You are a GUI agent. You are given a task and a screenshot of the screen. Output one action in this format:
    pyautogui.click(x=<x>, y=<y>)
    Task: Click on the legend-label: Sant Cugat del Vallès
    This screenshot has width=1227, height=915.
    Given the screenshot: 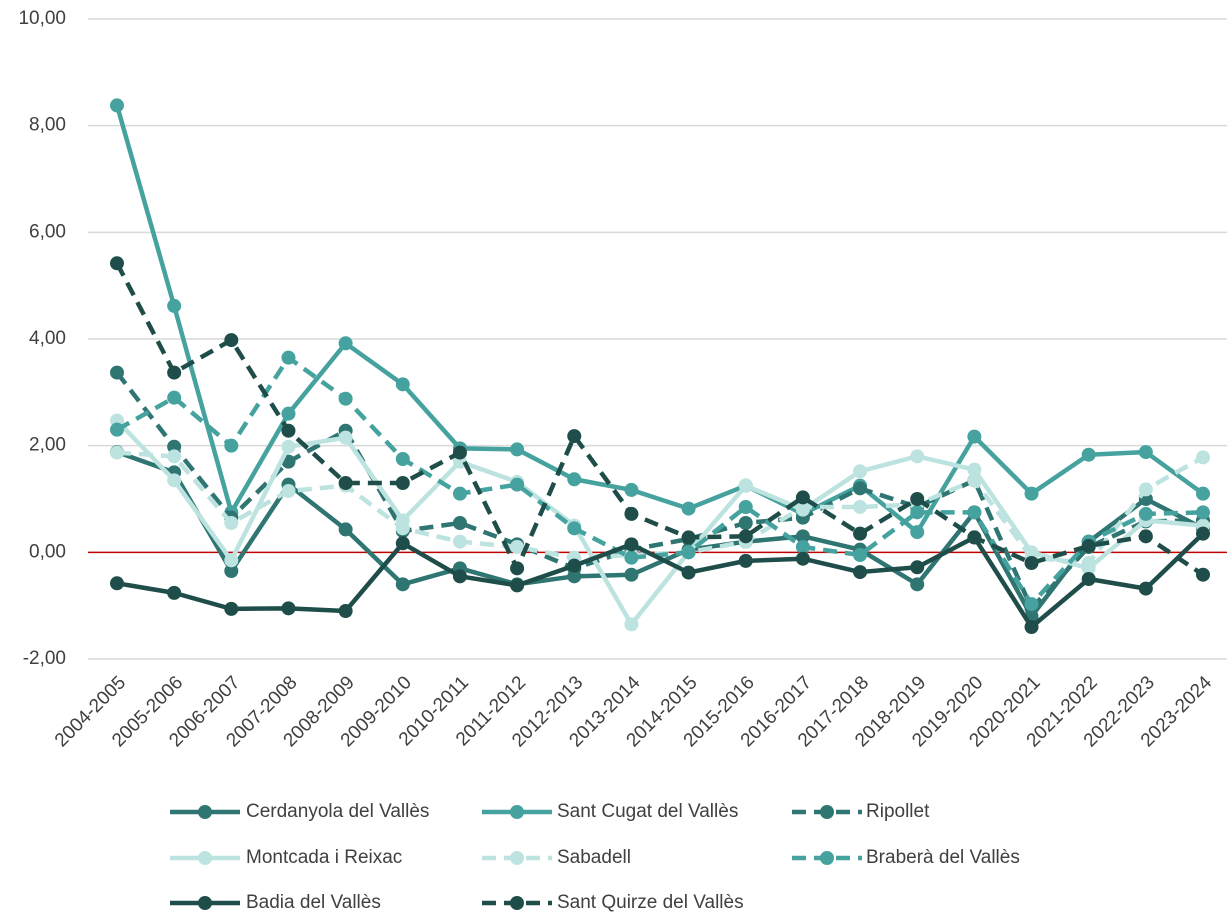 What is the action you would take?
    pyautogui.click(x=647, y=811)
    